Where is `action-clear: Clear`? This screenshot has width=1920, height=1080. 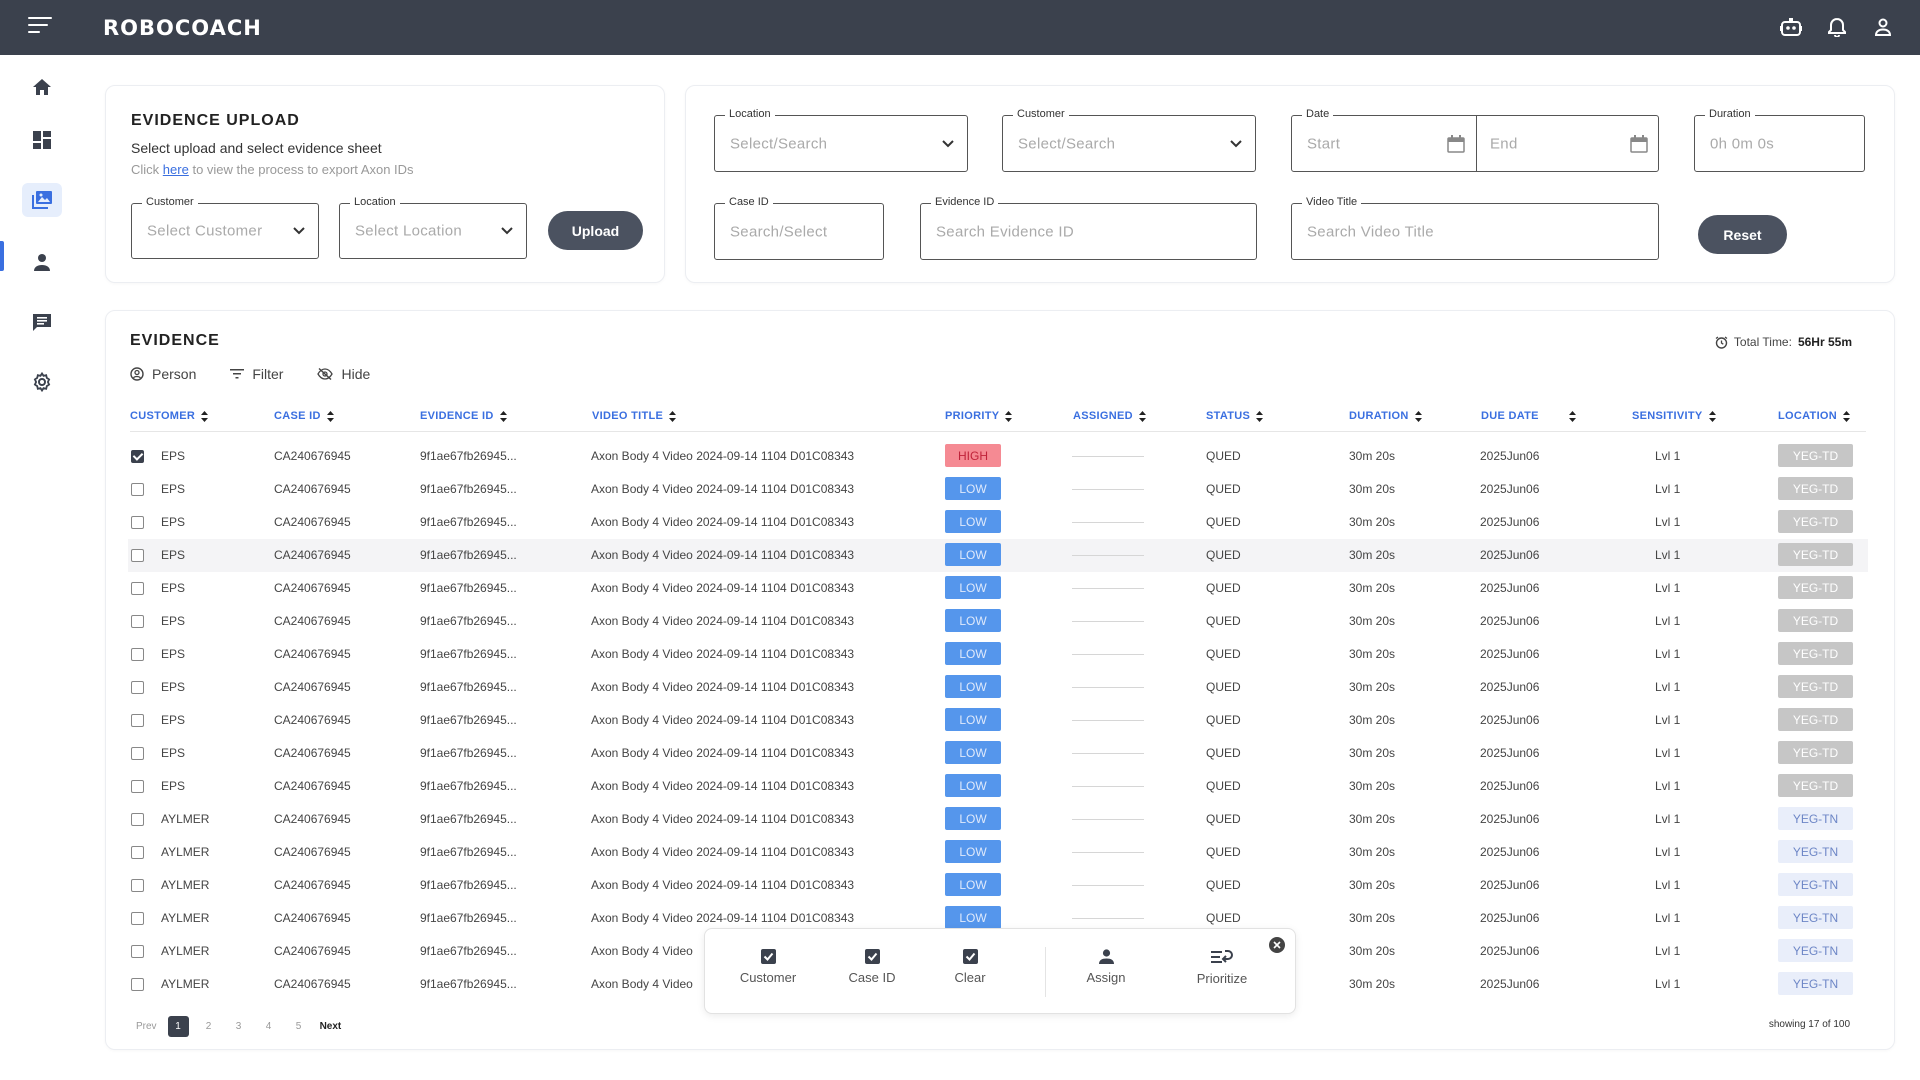
action-clear: Clear is located at coordinates (970, 967).